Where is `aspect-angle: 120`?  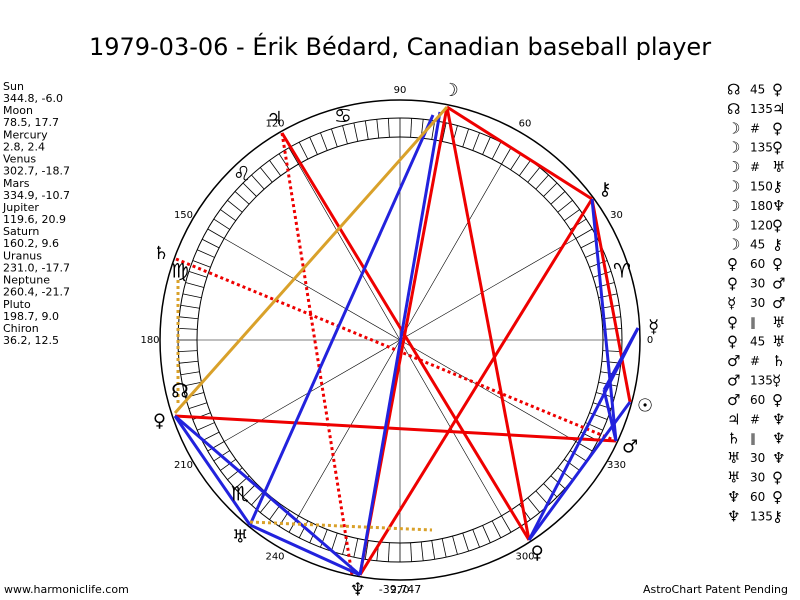
aspect-angle: 120 is located at coordinates (761, 225).